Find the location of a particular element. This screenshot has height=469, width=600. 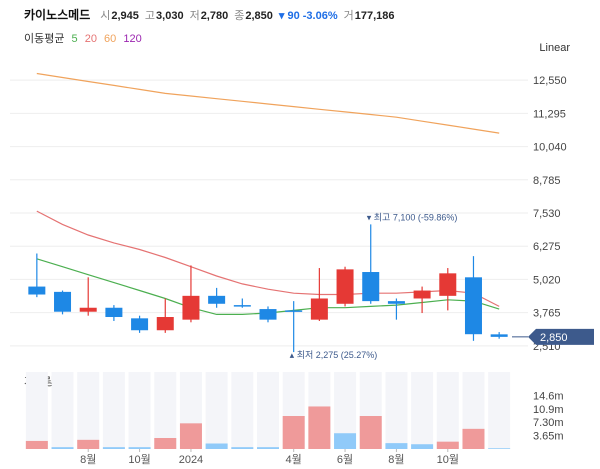

ma-legend-title: 이동평균 is located at coordinates (44, 39).